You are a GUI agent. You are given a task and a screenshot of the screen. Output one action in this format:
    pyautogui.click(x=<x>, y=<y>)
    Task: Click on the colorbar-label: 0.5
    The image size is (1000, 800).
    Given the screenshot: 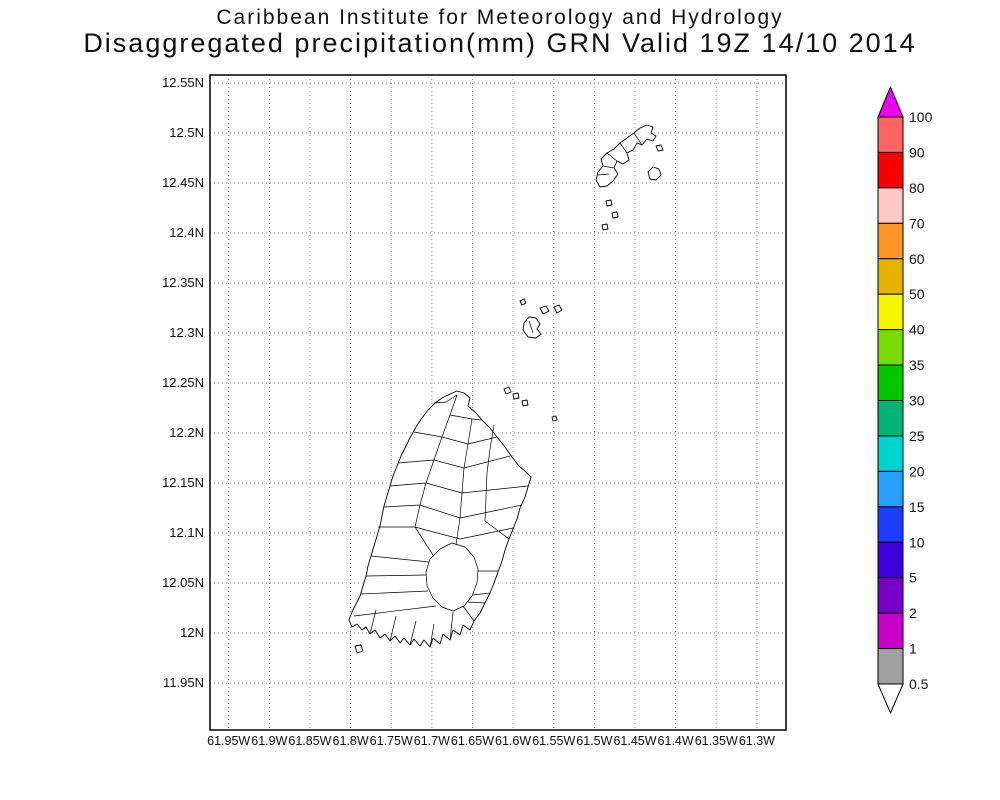 What is the action you would take?
    pyautogui.click(x=919, y=684)
    